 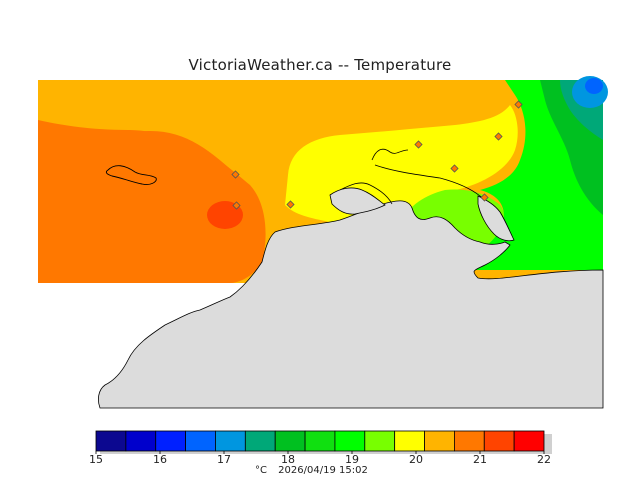 I want to click on map-title: VictoriaWeather.ca -- Temperature, so click(x=320, y=65).